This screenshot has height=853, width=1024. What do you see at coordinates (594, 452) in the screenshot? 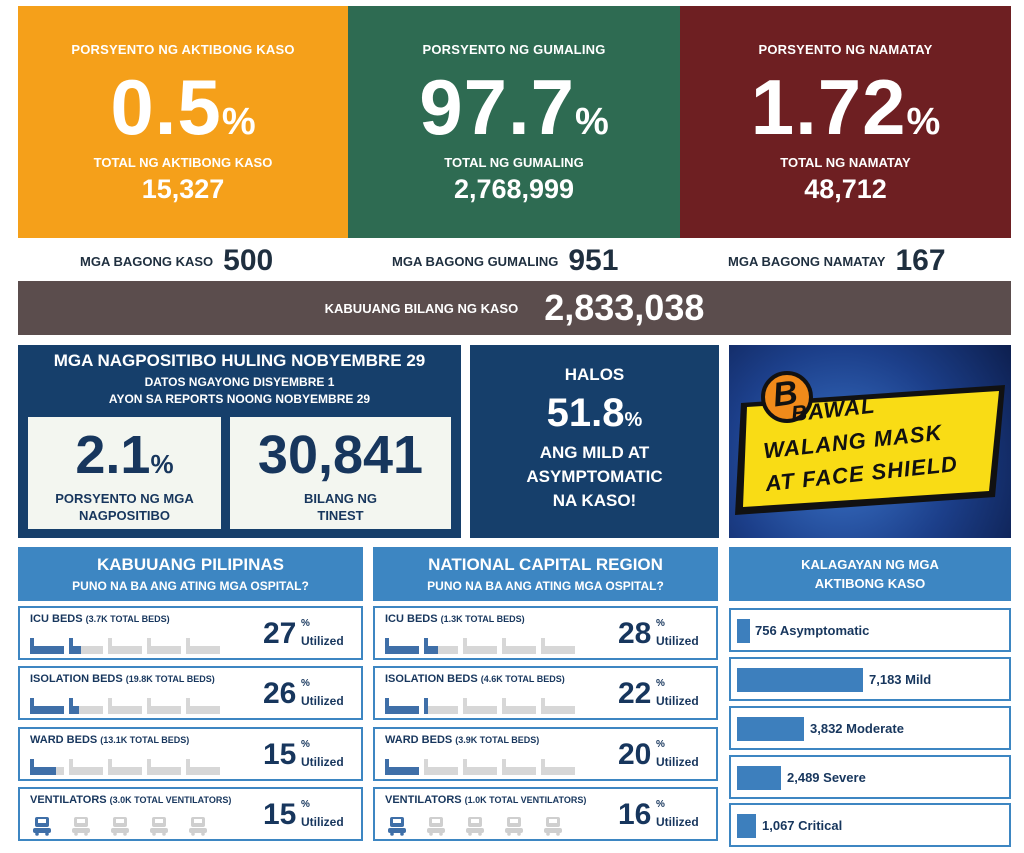
I see `mild-line2: ANG MILD AT` at bounding box center [594, 452].